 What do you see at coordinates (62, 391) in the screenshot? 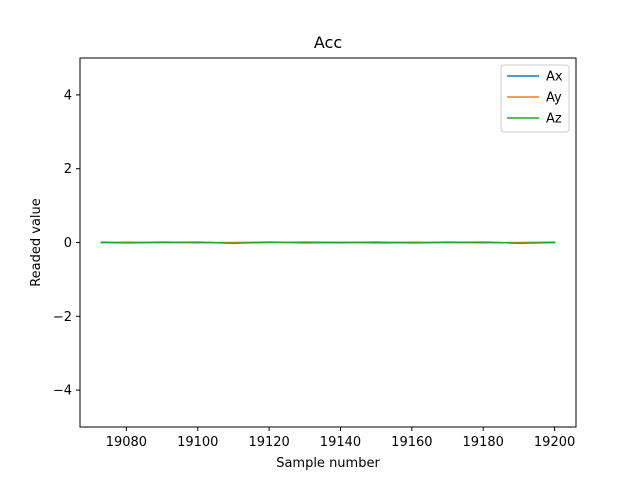
I see `y-tick-label: −4` at bounding box center [62, 391].